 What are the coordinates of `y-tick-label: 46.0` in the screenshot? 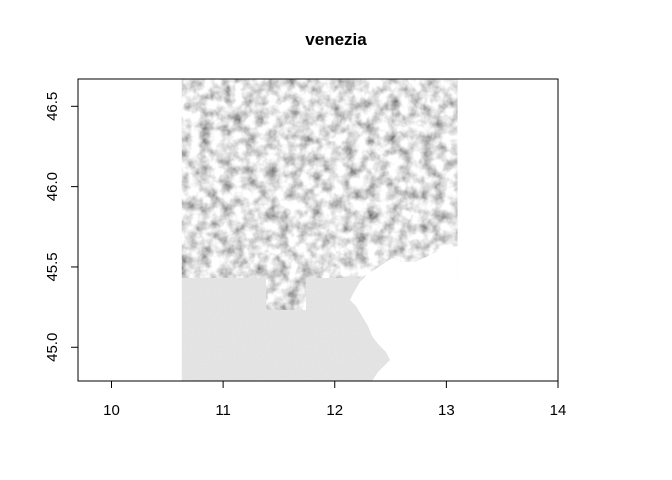 It's located at (52, 186).